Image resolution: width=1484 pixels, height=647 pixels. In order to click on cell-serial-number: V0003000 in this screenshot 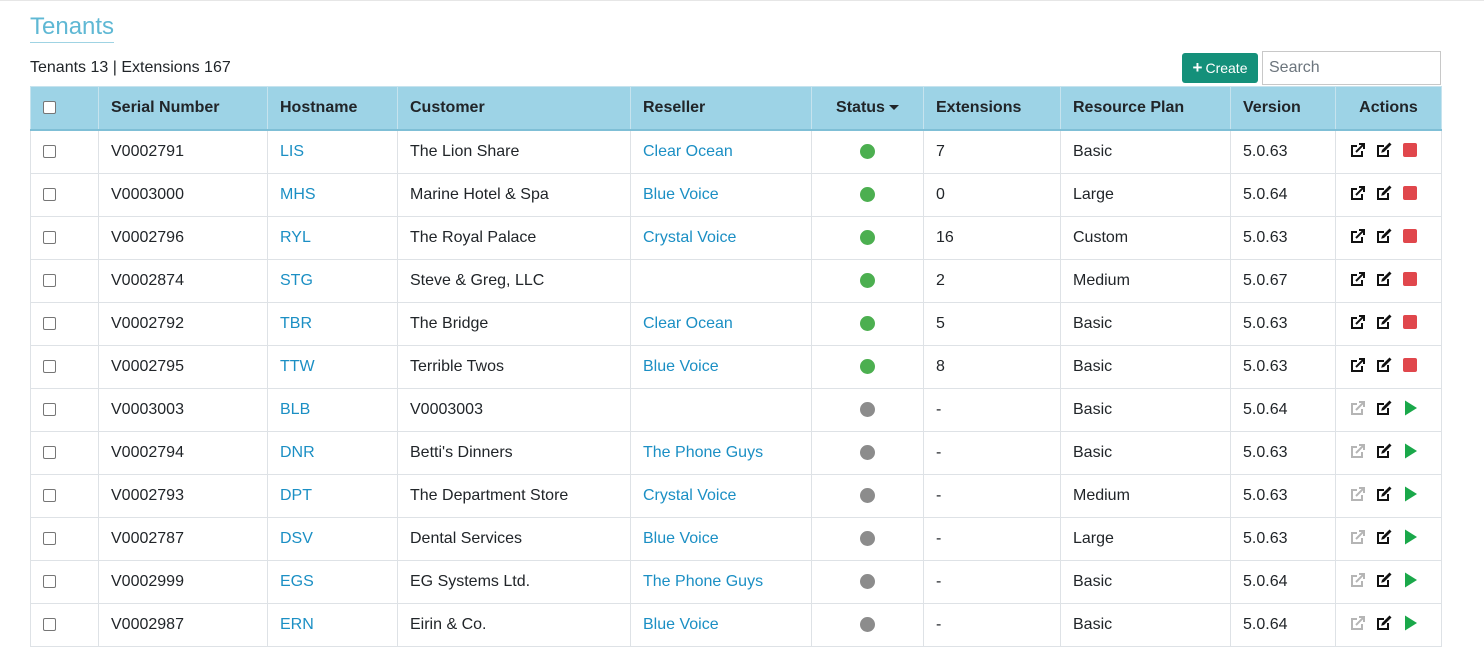, I will do `click(183, 195)`.